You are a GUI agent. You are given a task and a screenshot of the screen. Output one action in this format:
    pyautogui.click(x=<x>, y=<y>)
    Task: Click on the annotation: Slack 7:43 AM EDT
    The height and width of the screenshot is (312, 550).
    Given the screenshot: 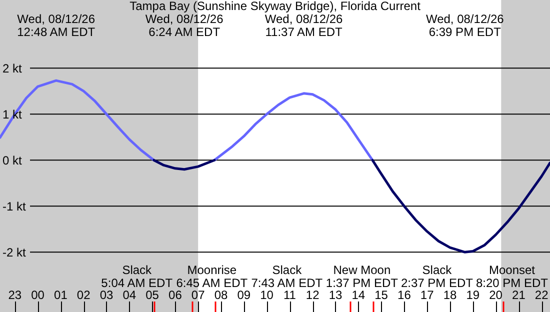 What is the action you would take?
    pyautogui.click(x=287, y=276)
    